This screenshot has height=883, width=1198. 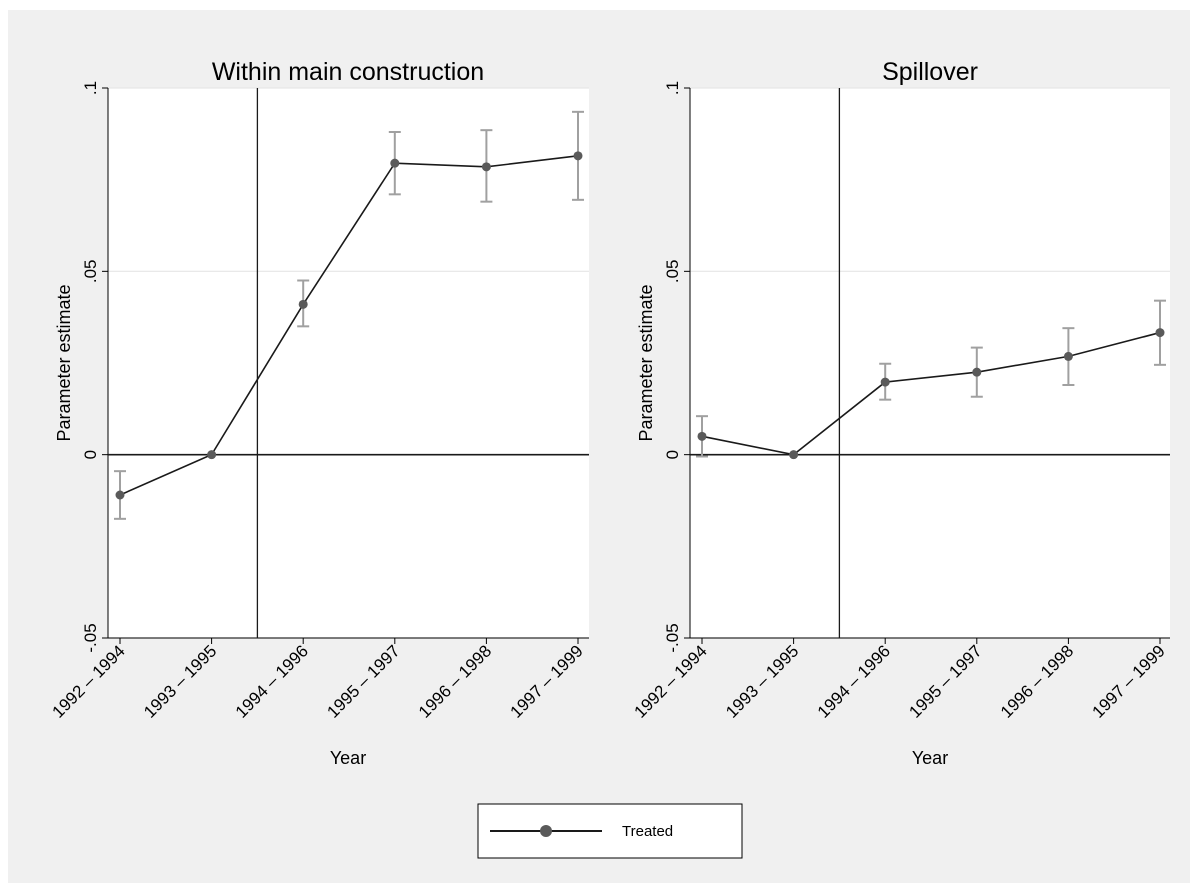 I want to click on legend-label: Treated, so click(x=647, y=831).